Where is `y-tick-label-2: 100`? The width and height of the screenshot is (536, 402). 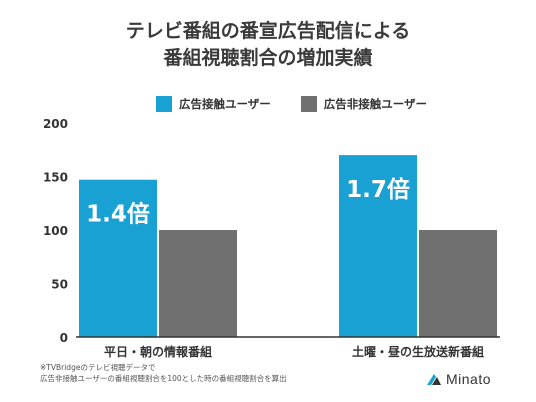
y-tick-label-2: 100 is located at coordinates (55, 231).